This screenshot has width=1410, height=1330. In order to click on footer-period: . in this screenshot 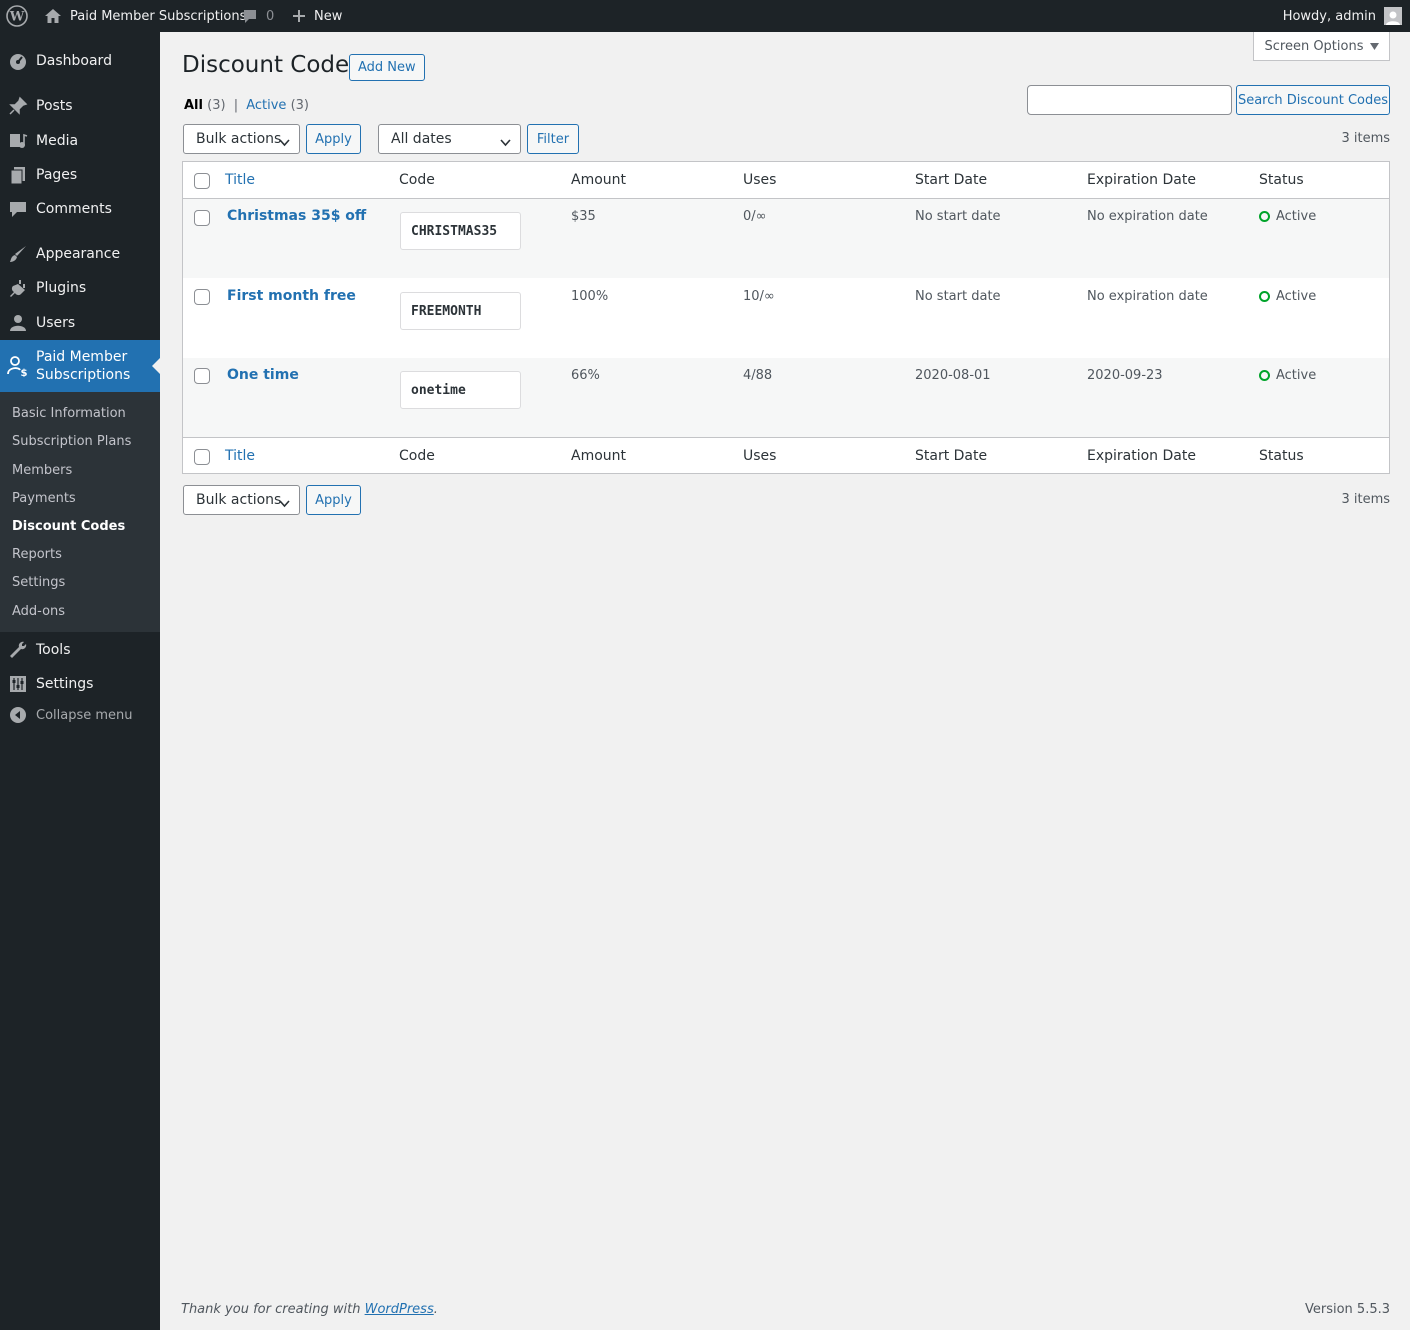, I will do `click(435, 1309)`.